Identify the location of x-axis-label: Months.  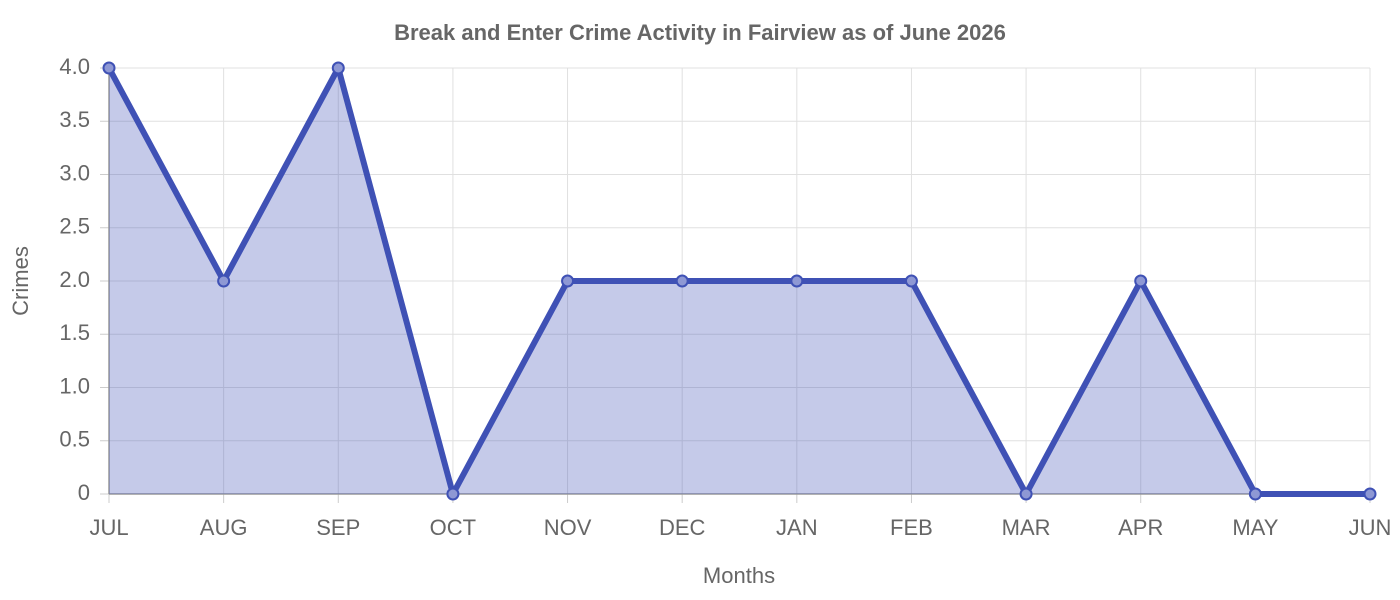
(739, 575).